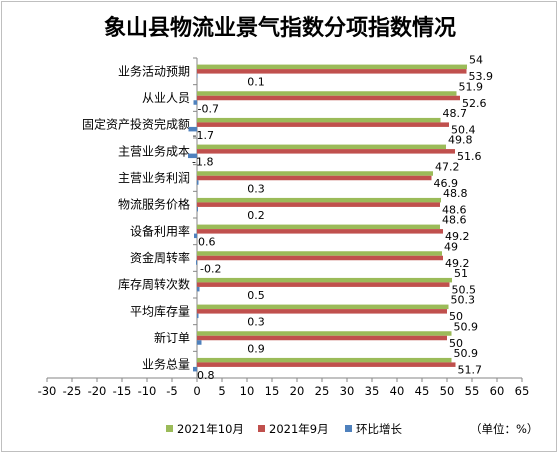  What do you see at coordinates (210, 429) in the screenshot?
I see `legend-label: 2021年10月` at bounding box center [210, 429].